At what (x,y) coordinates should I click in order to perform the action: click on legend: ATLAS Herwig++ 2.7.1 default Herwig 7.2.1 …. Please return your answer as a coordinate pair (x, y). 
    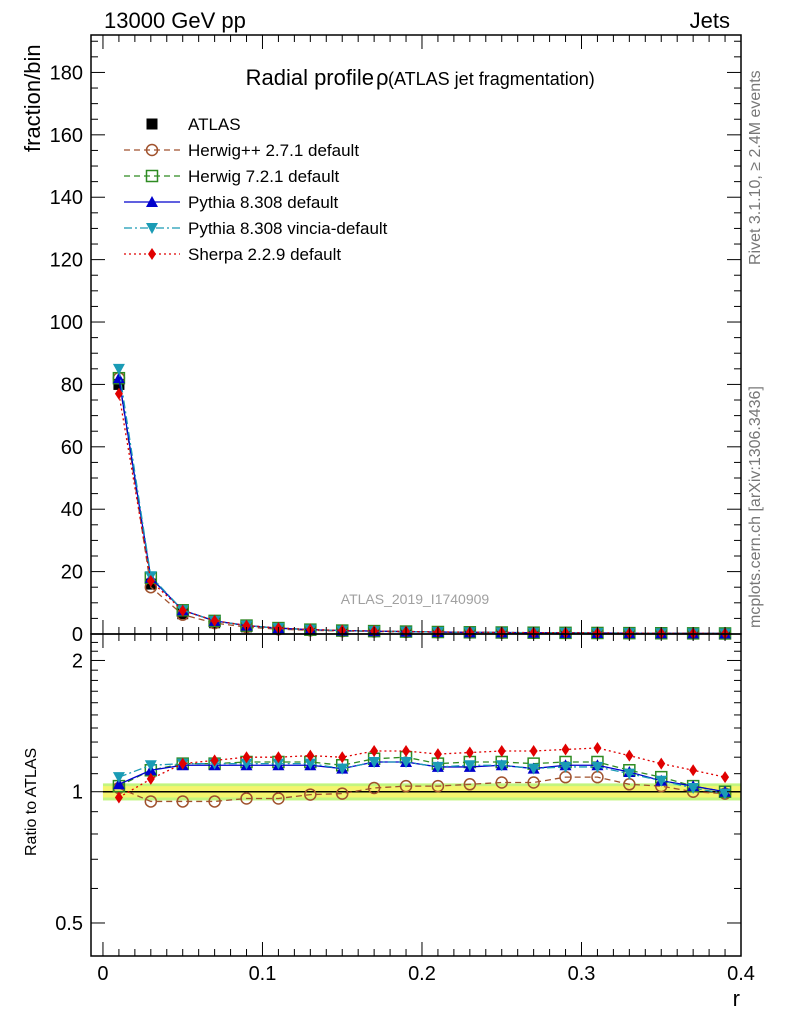
    Looking at the image, I should click on (256, 189).